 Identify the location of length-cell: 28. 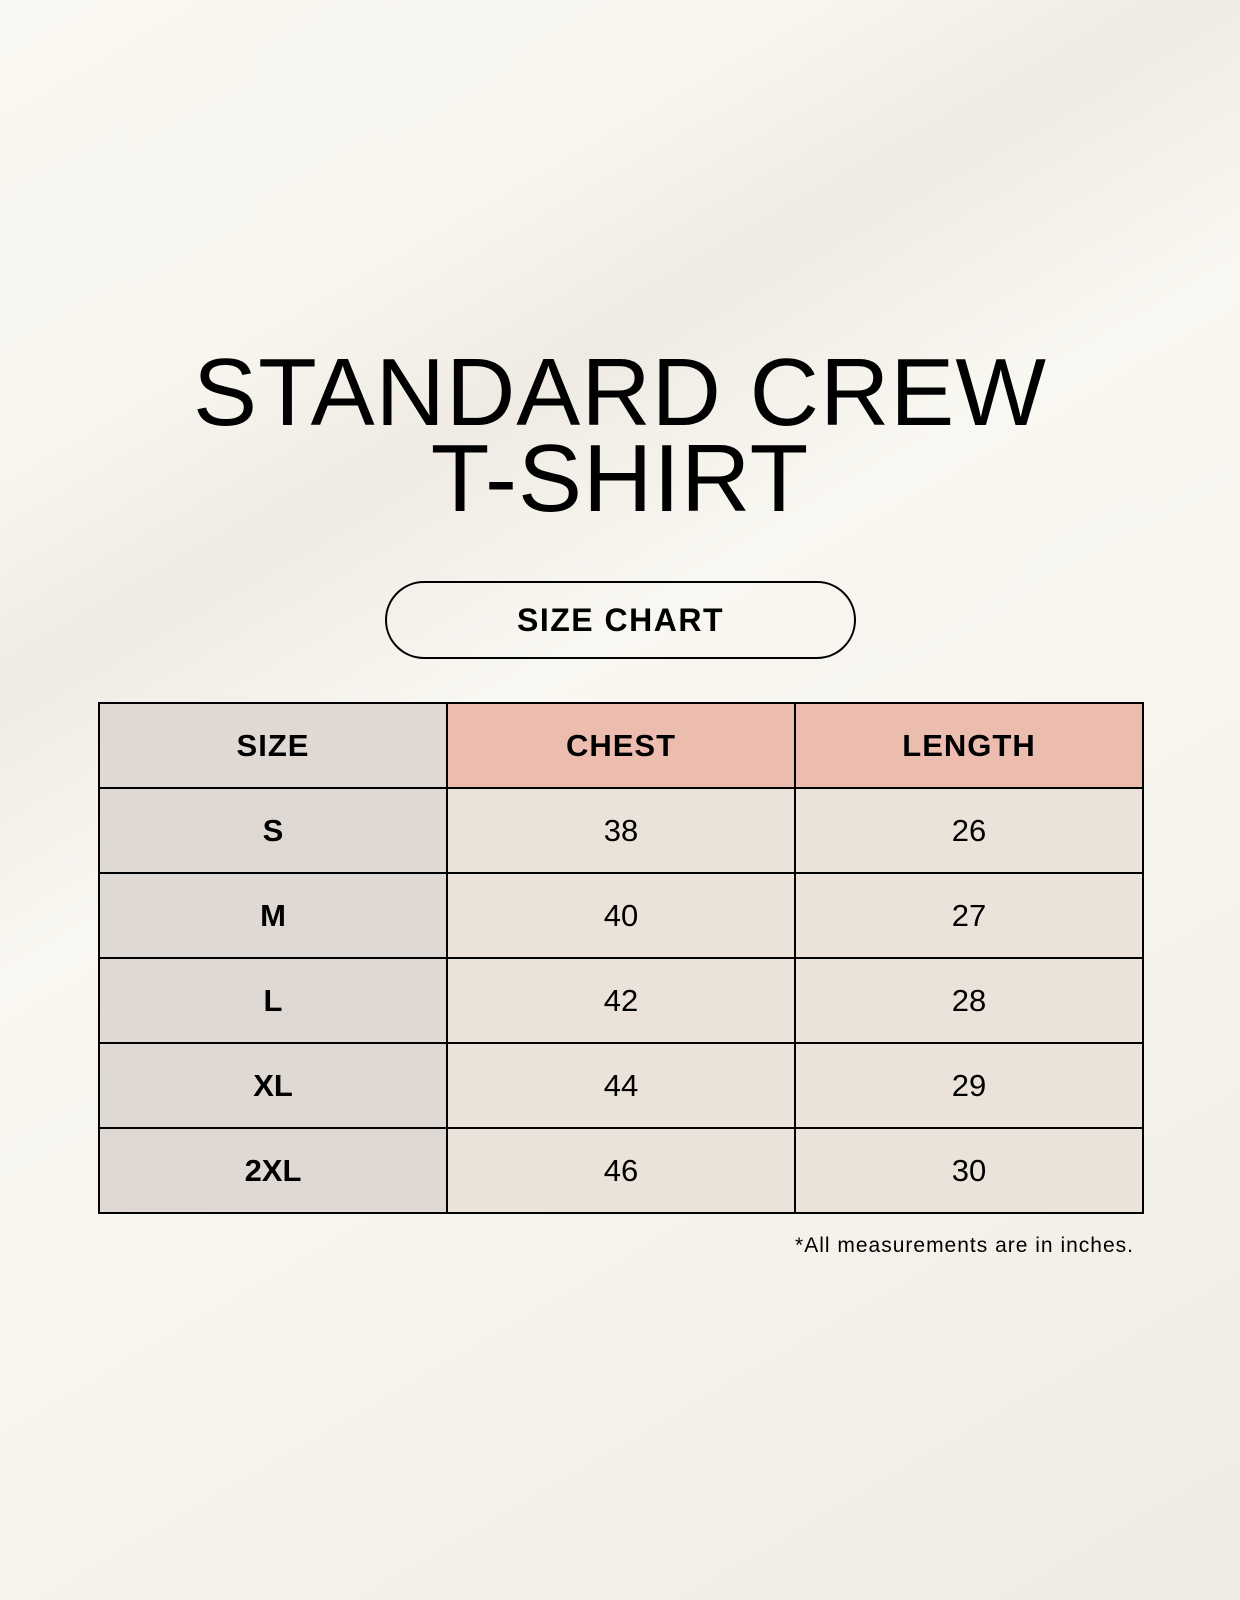
(969, 1000).